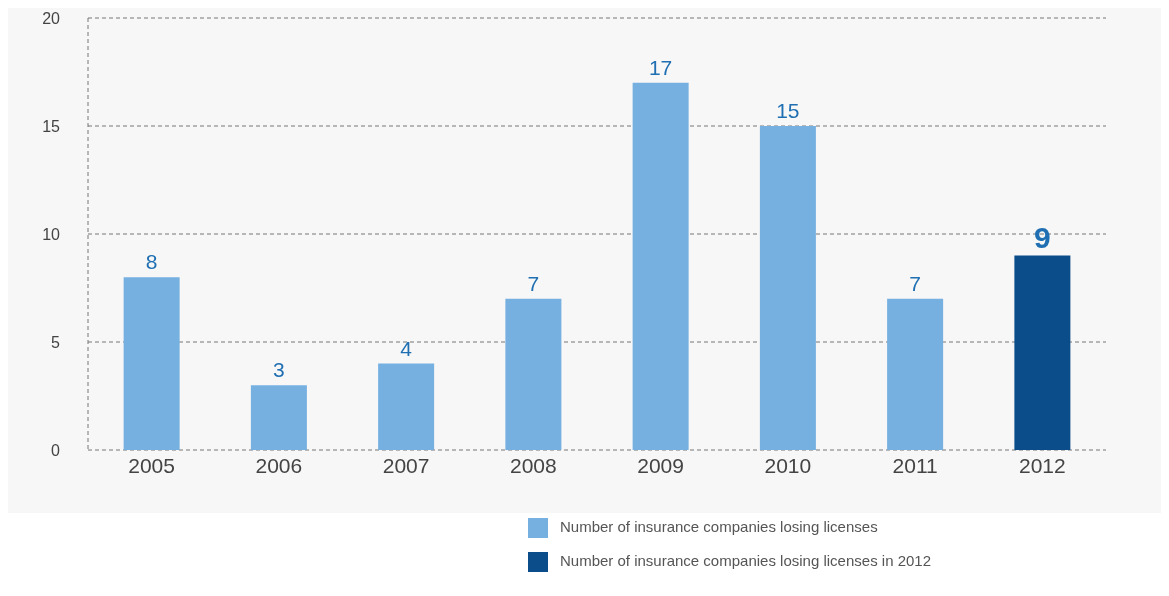 The height and width of the screenshot is (596, 1169). What do you see at coordinates (718, 526) in the screenshot?
I see `legend-label: Number of insurance companies losing licenses` at bounding box center [718, 526].